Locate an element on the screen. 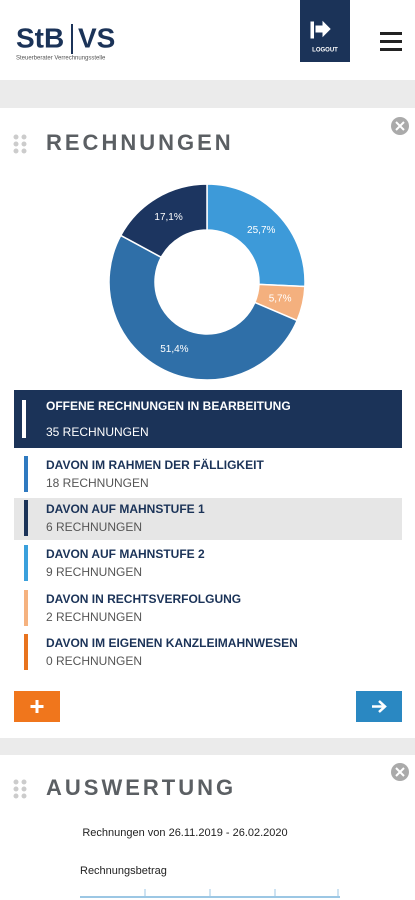 The height and width of the screenshot is (900, 415). logout-label: LOGOUT is located at coordinates (325, 51).